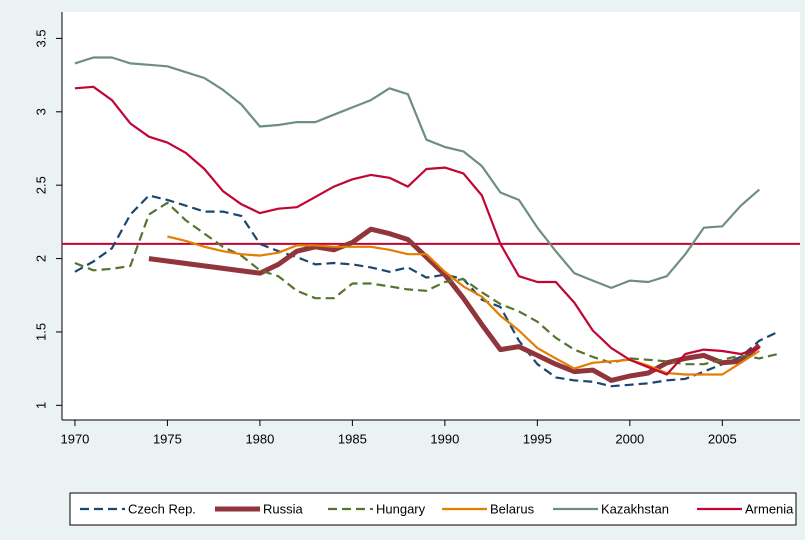  I want to click on legend-label: Czech Rep., so click(162, 508).